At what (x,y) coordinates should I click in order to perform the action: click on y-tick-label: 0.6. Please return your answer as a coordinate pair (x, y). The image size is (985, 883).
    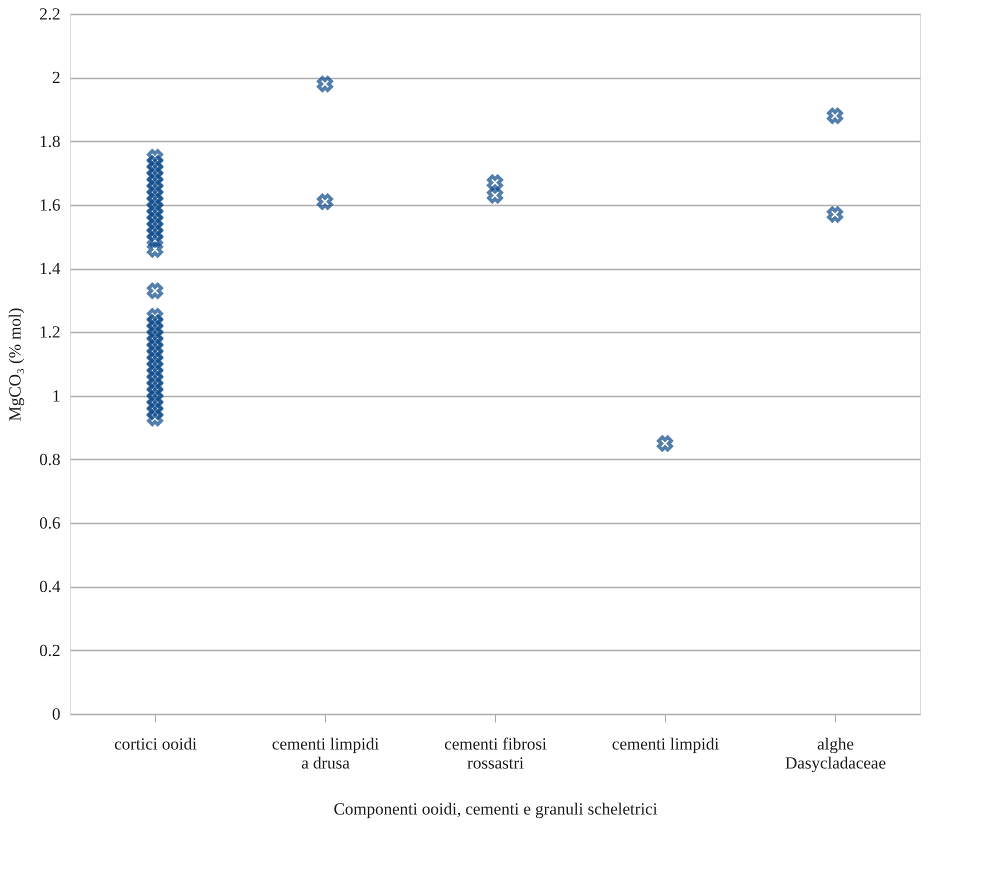
    Looking at the image, I should click on (49, 523).